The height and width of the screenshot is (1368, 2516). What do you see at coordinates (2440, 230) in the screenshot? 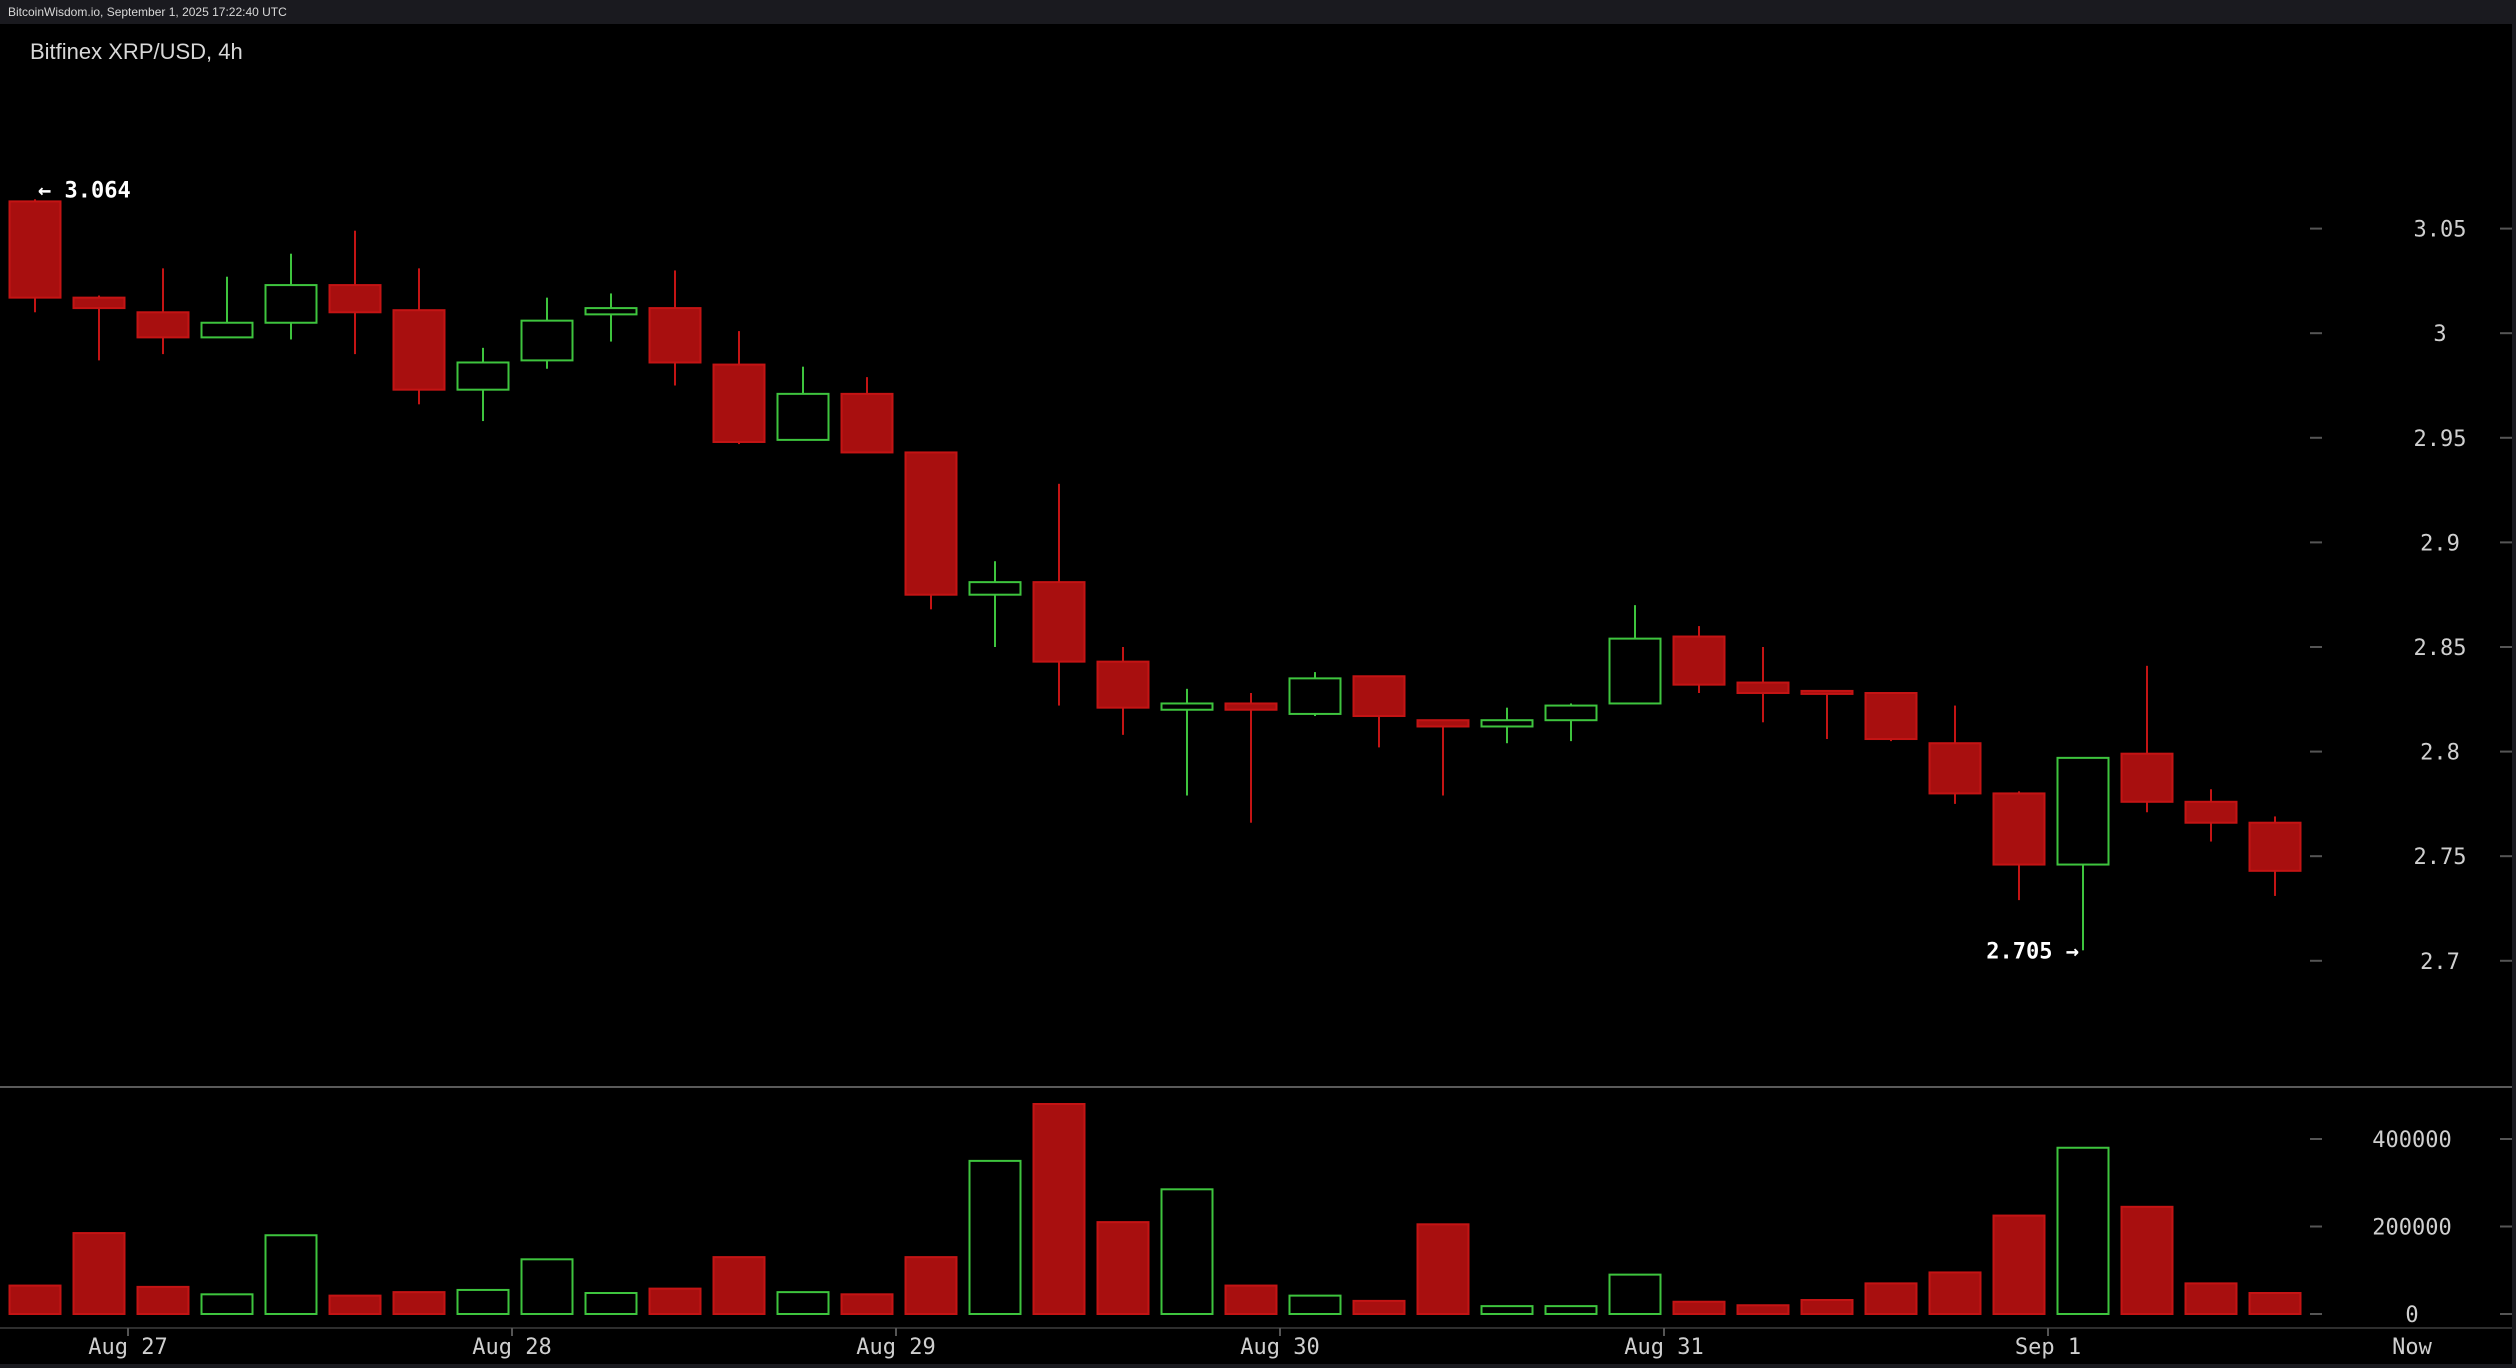
I see `price-tick-label: 3.05` at bounding box center [2440, 230].